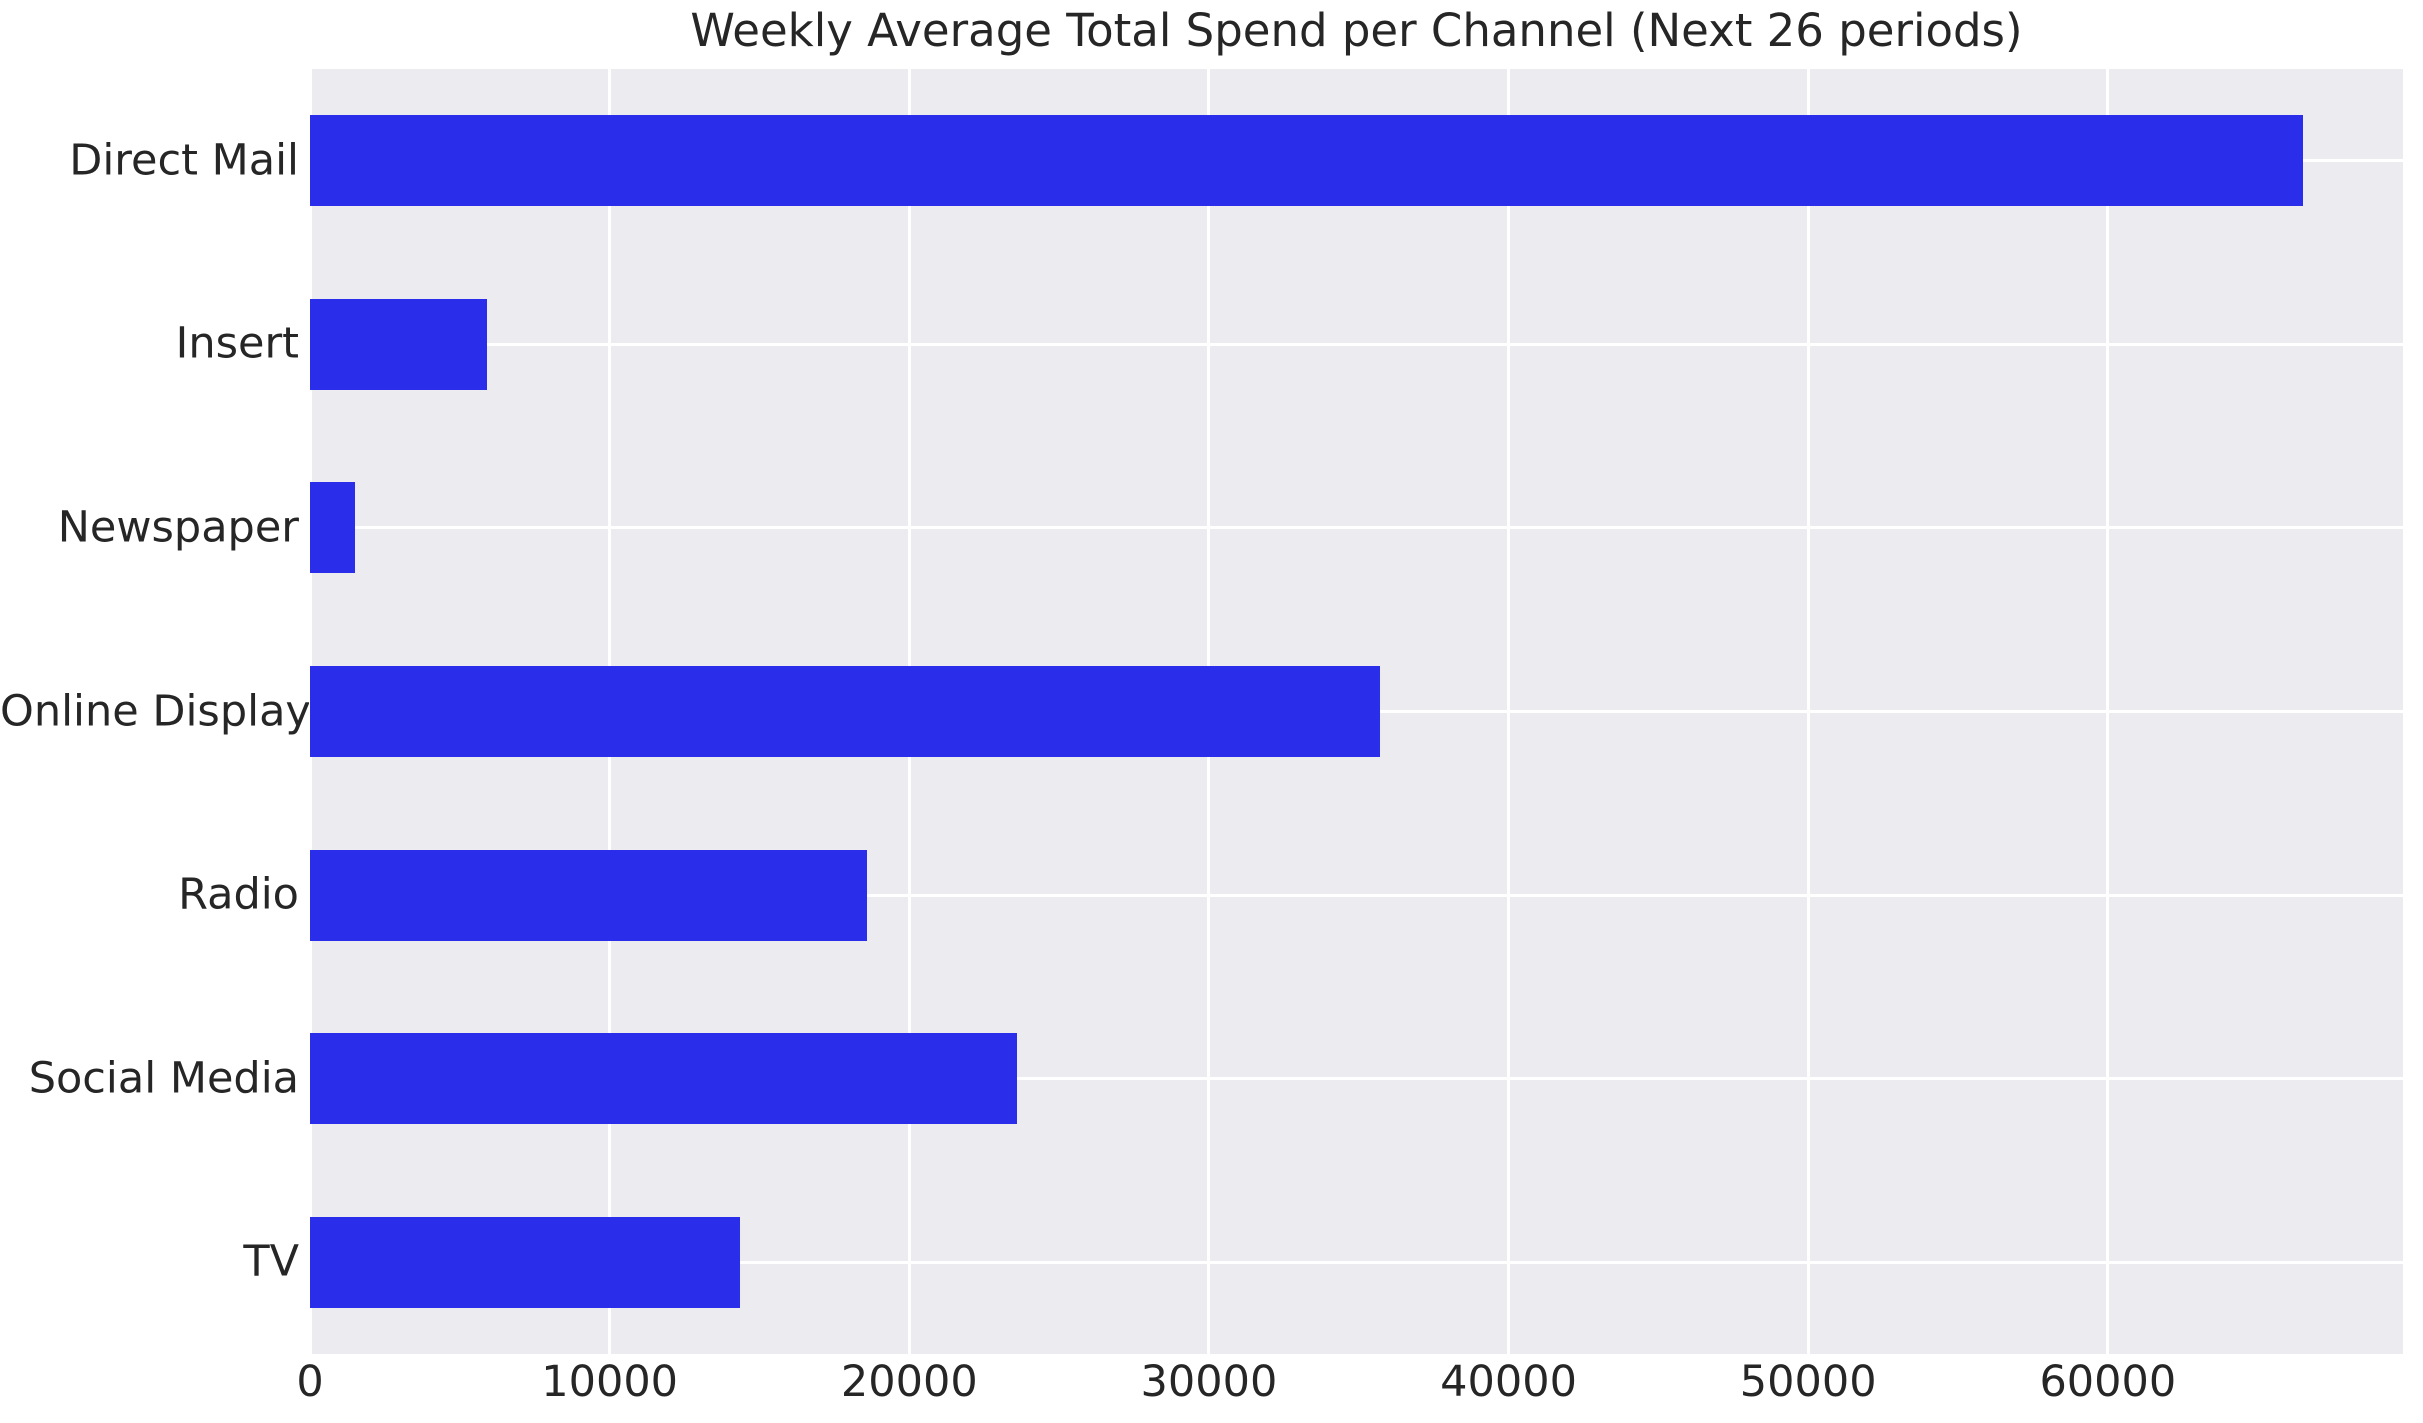 The width and height of the screenshot is (2423, 1423). Describe the element at coordinates (163, 1078) in the screenshot. I see `y-tick-label: Social Media` at that location.